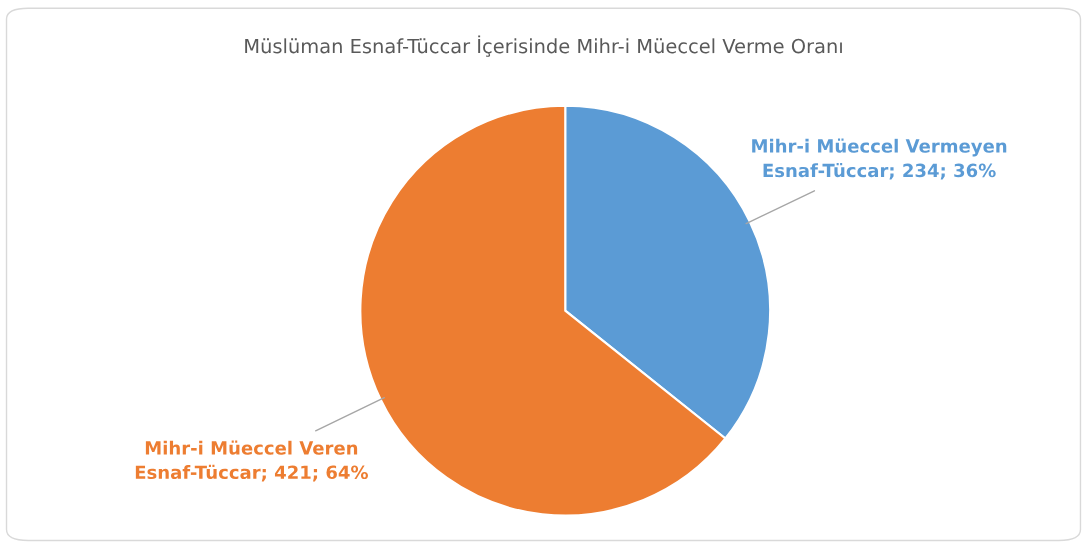 This screenshot has height=546, width=1087. What do you see at coordinates (251, 461) in the screenshot?
I see `slice-label: Mihr-i Müeccel Veren Esnaf-Tüccar; 421; 64%` at bounding box center [251, 461].